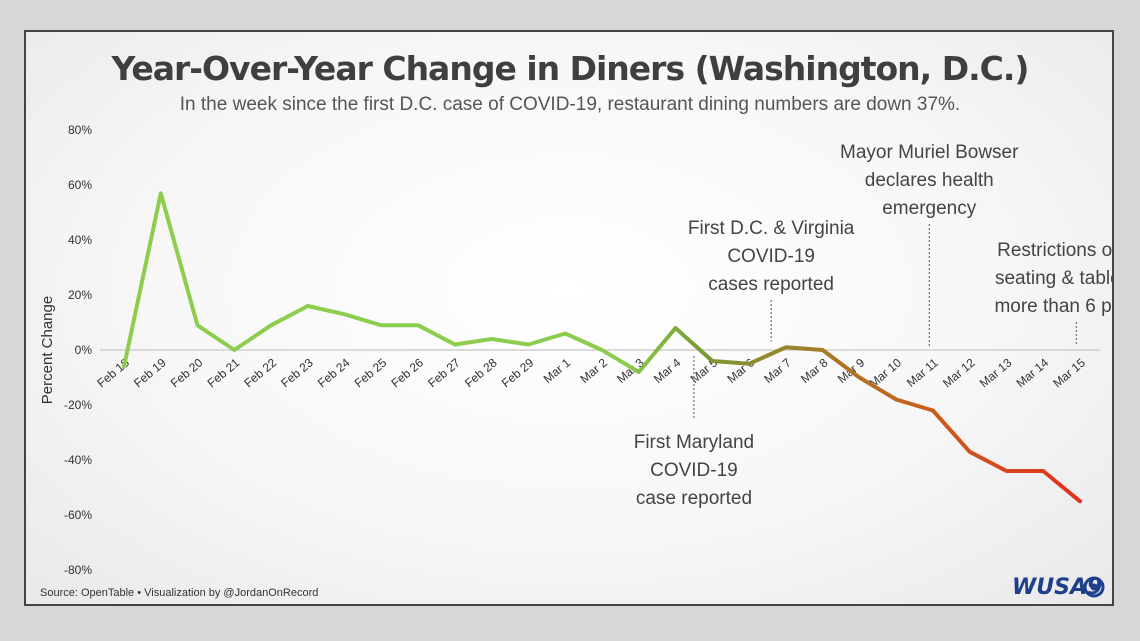  I want to click on cbs-eye-icon, so click(1094, 587).